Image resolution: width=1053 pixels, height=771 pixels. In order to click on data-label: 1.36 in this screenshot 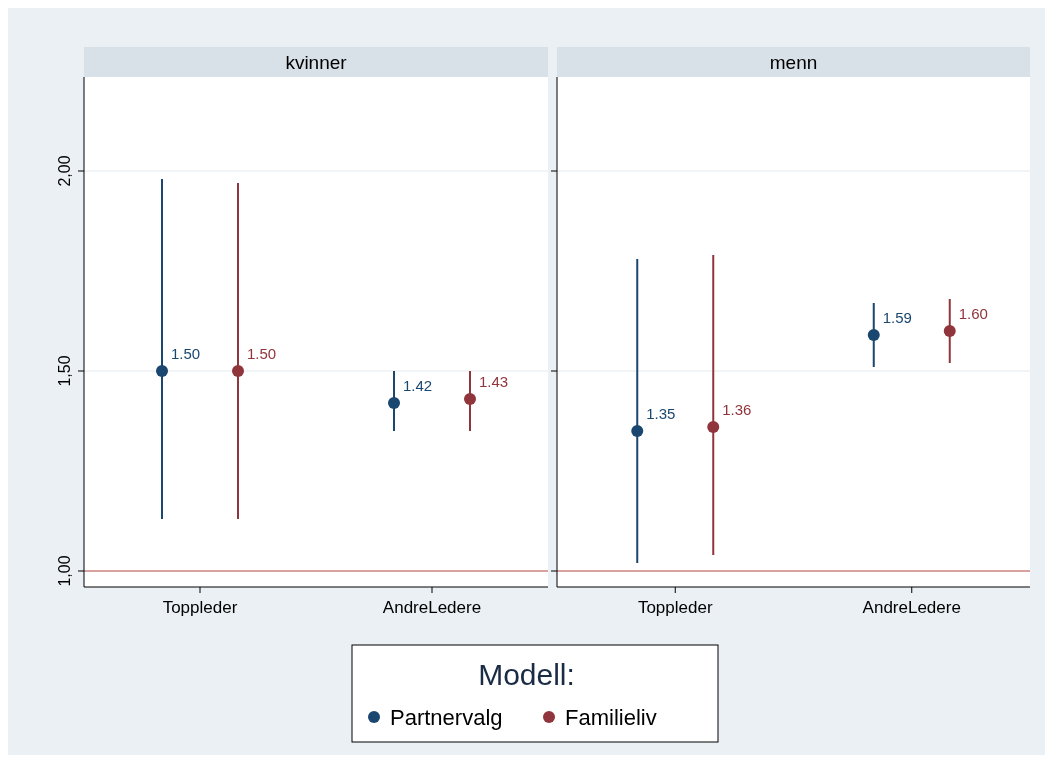, I will do `click(737, 409)`.